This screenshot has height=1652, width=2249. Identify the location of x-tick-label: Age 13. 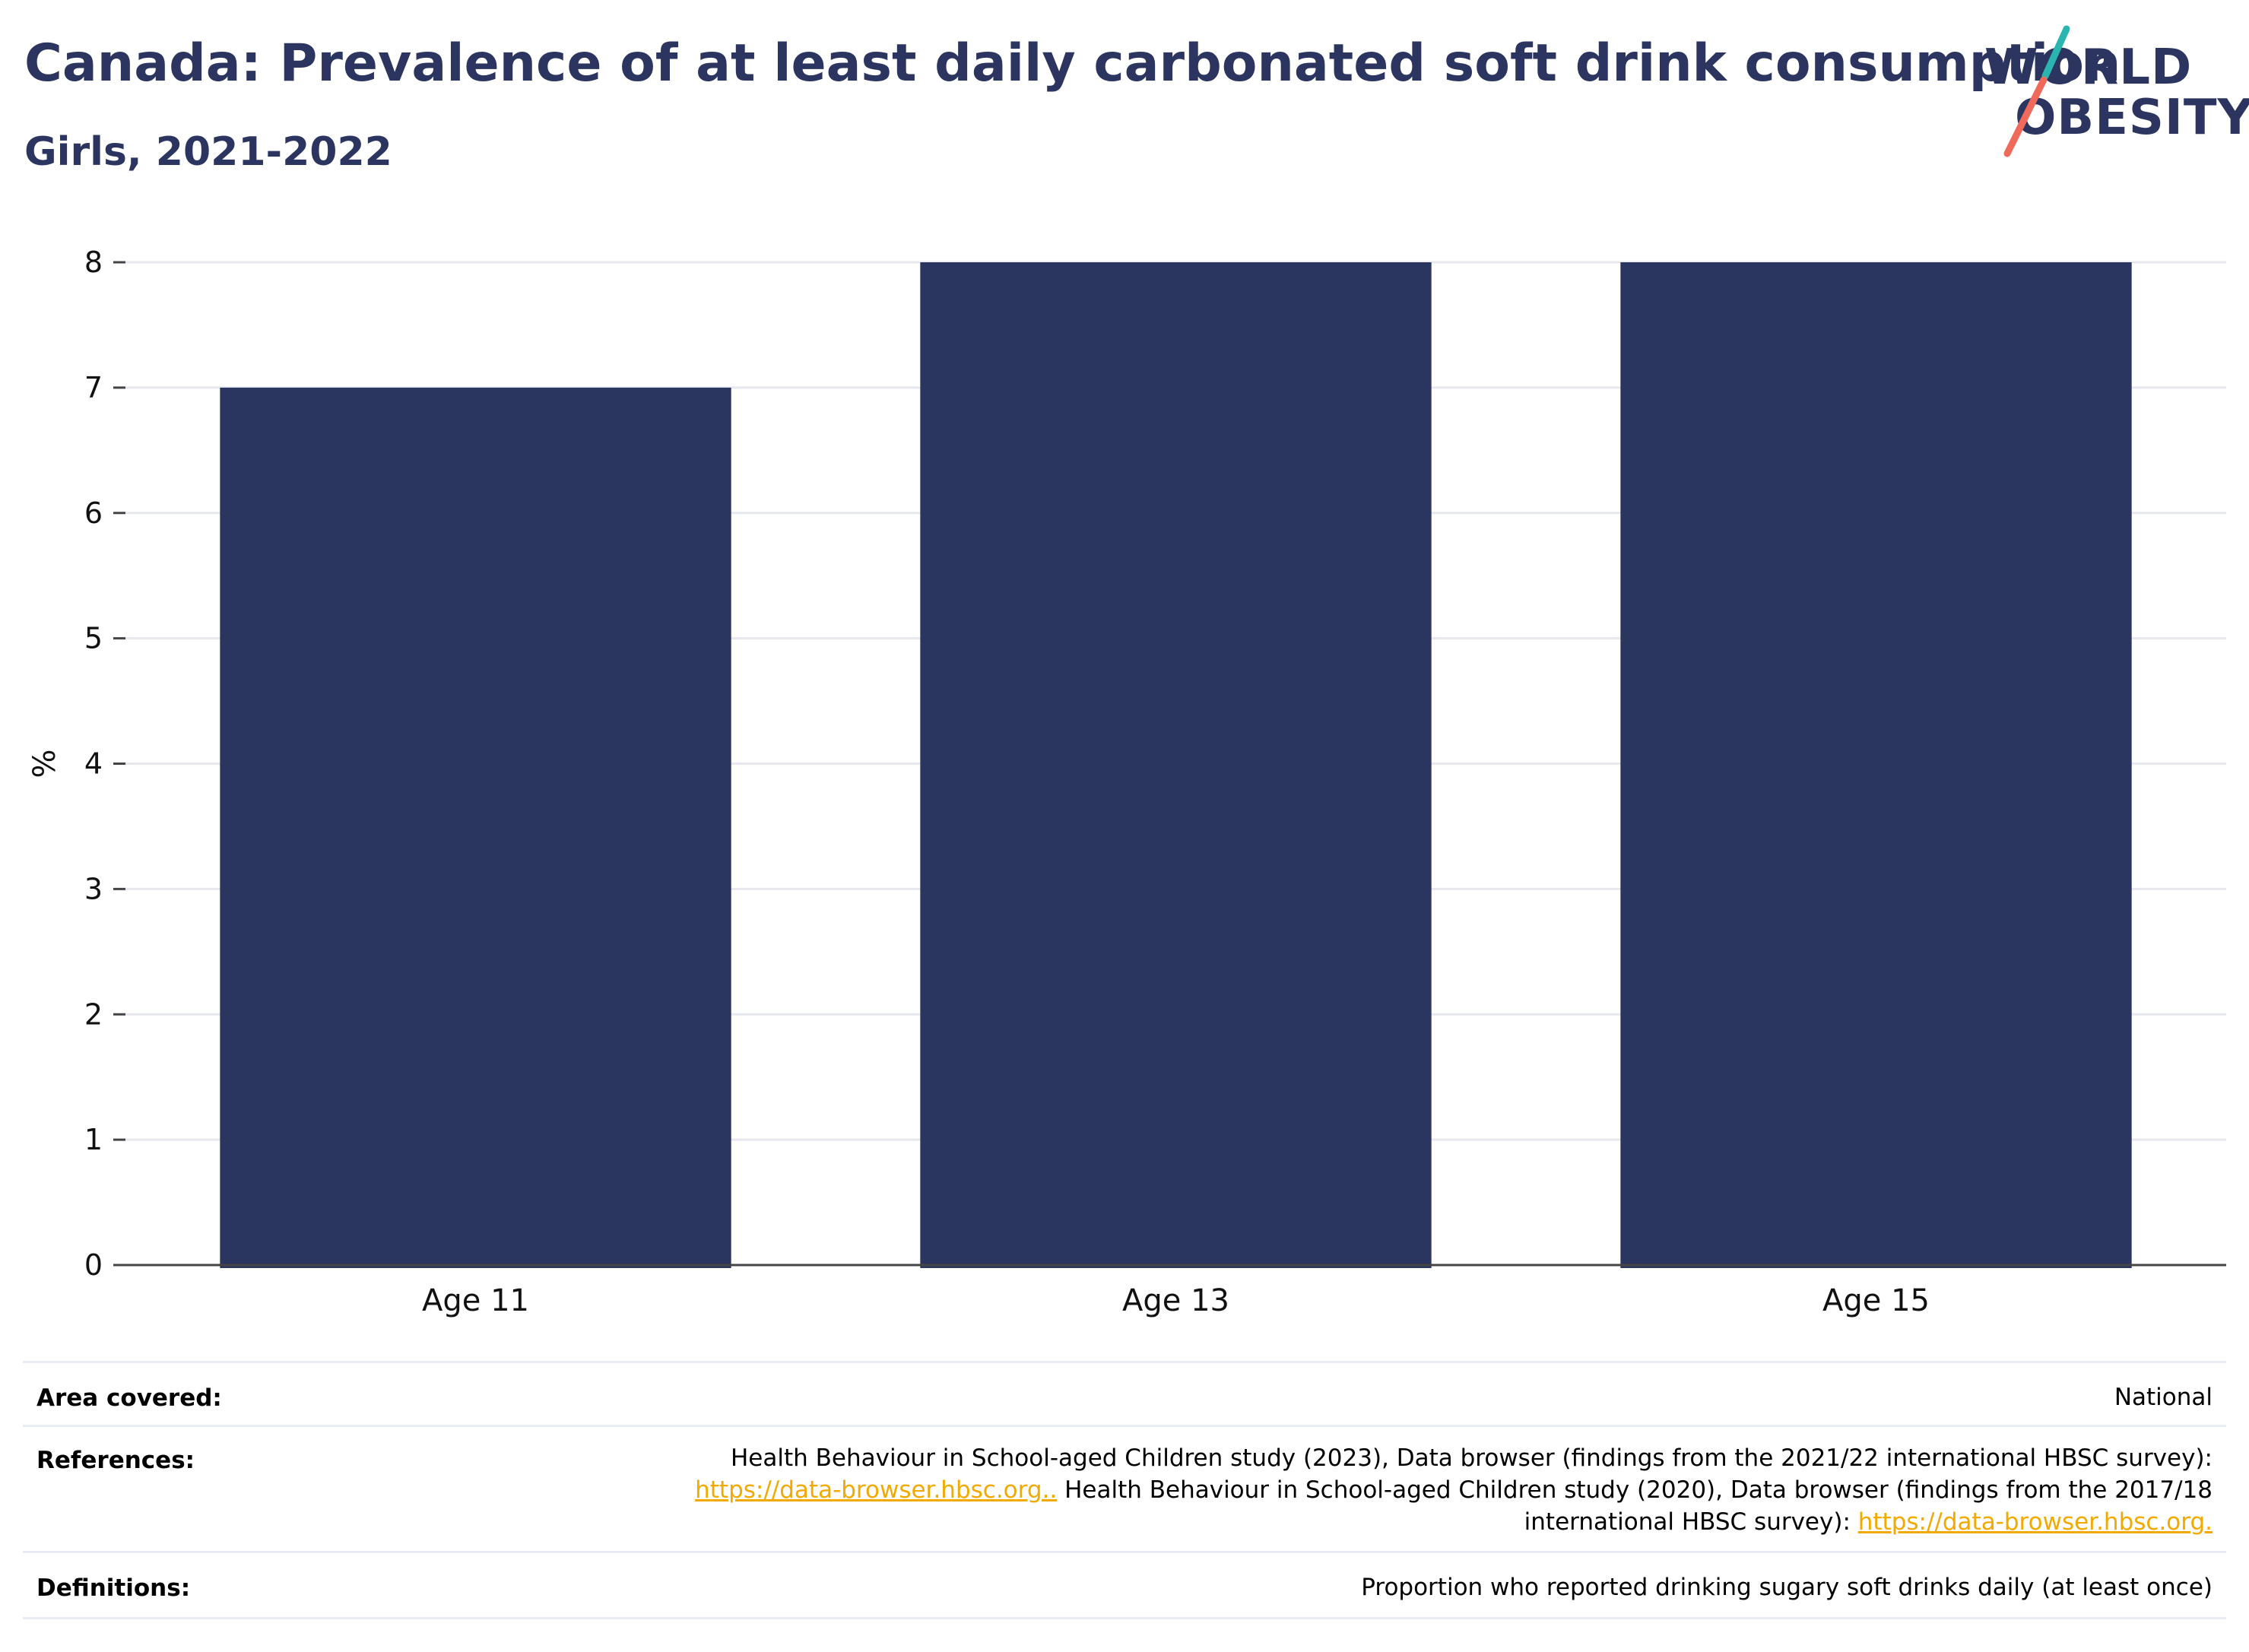
(1175, 1300).